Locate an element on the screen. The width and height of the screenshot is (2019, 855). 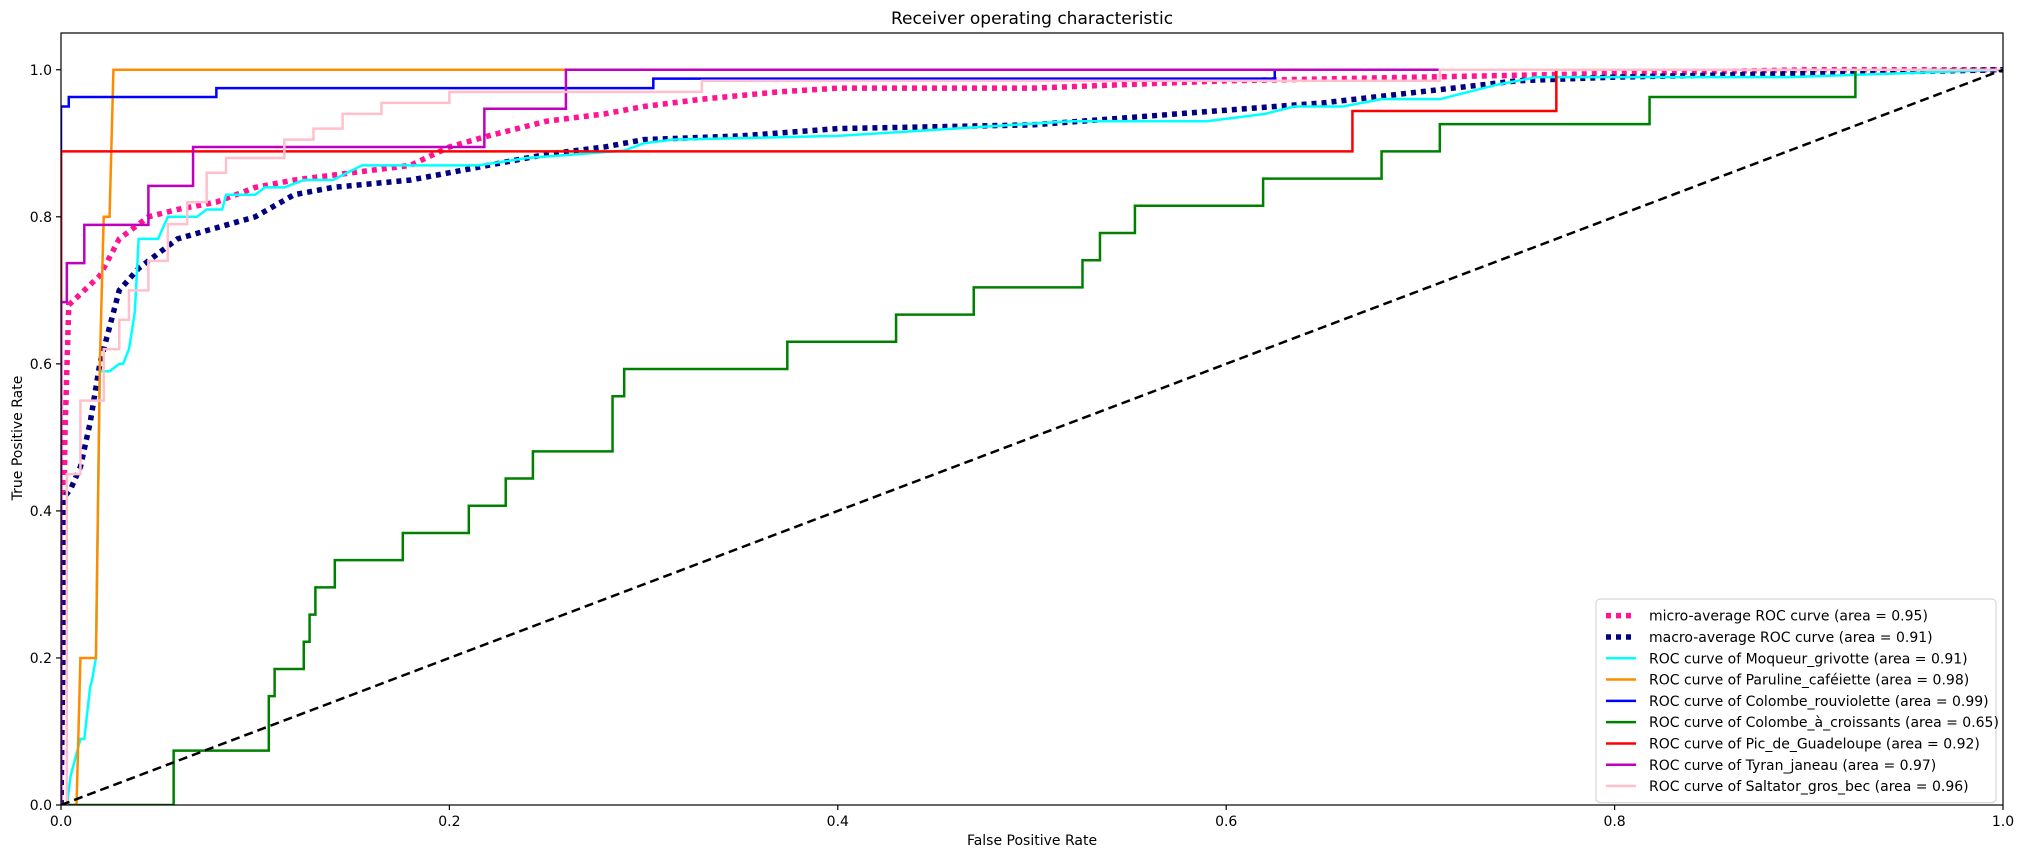
y-tick-label: 0.0 is located at coordinates (41, 806).